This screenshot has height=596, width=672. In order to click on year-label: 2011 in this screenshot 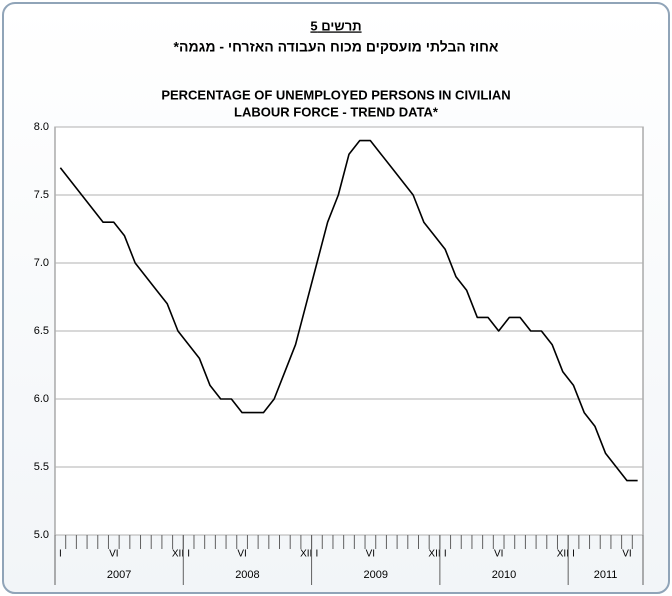, I will do `click(606, 575)`.